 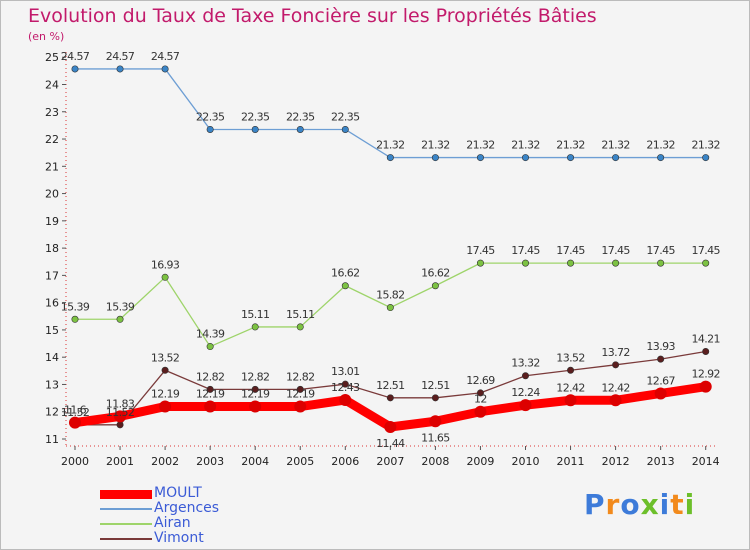 I want to click on y-tick-label: 20, so click(x=52, y=194).